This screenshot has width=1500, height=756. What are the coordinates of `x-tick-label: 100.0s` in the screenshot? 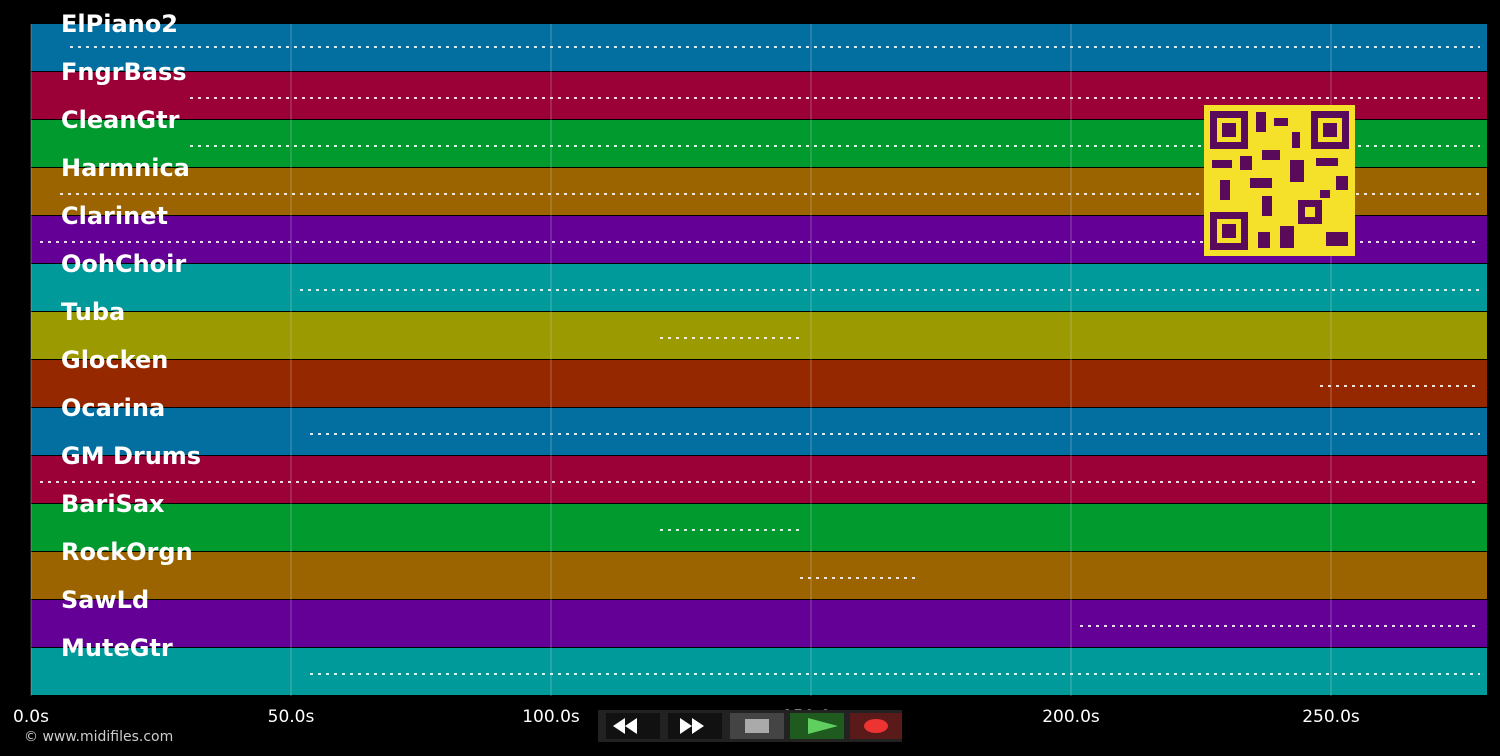 It's located at (551, 717).